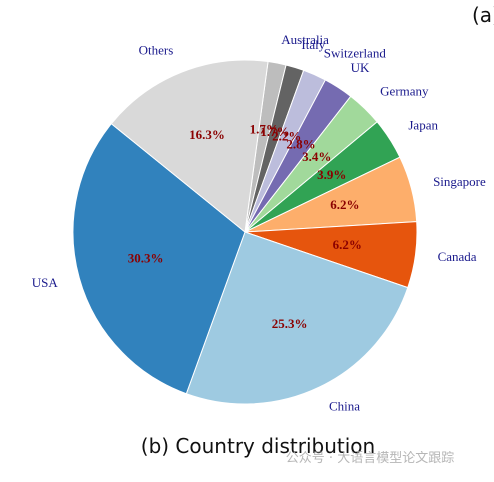 The height and width of the screenshot is (482, 494). Describe the element at coordinates (360, 67) in the screenshot. I see `slice-label: UK` at that location.